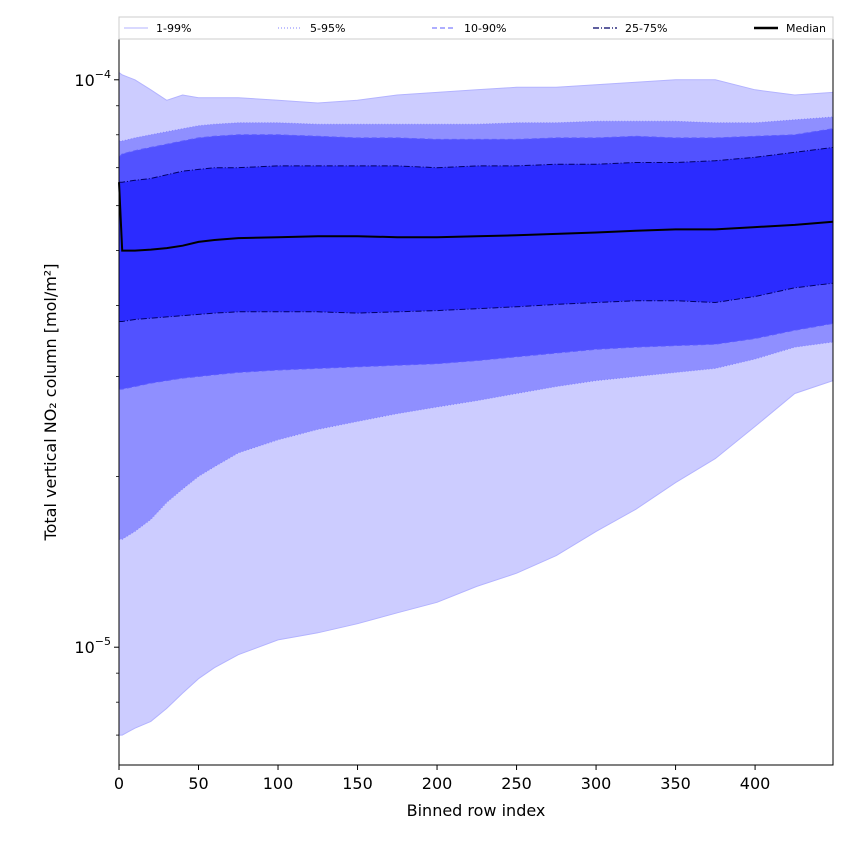  I want to click on legend-label: 5-95%, so click(327, 28).